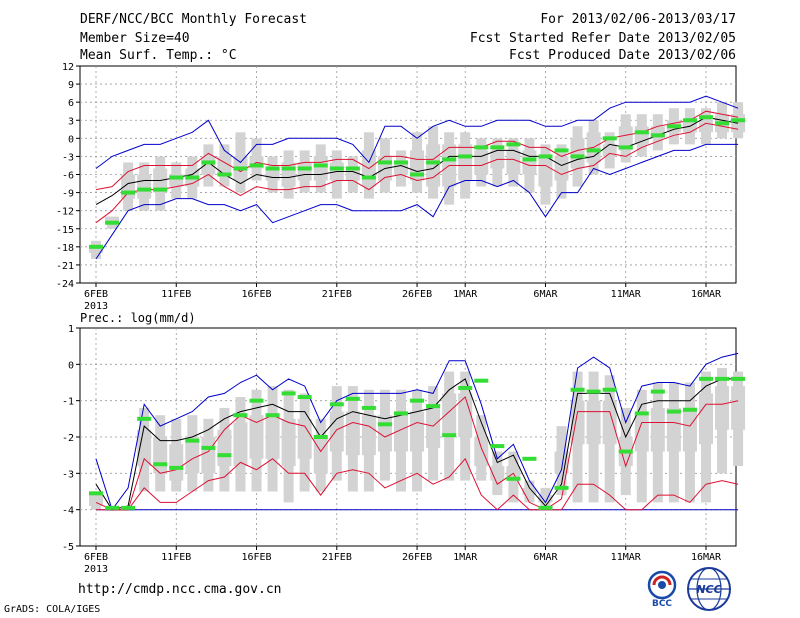 The image size is (800, 618). I want to click on bcc-logo: BCC, so click(662, 589).